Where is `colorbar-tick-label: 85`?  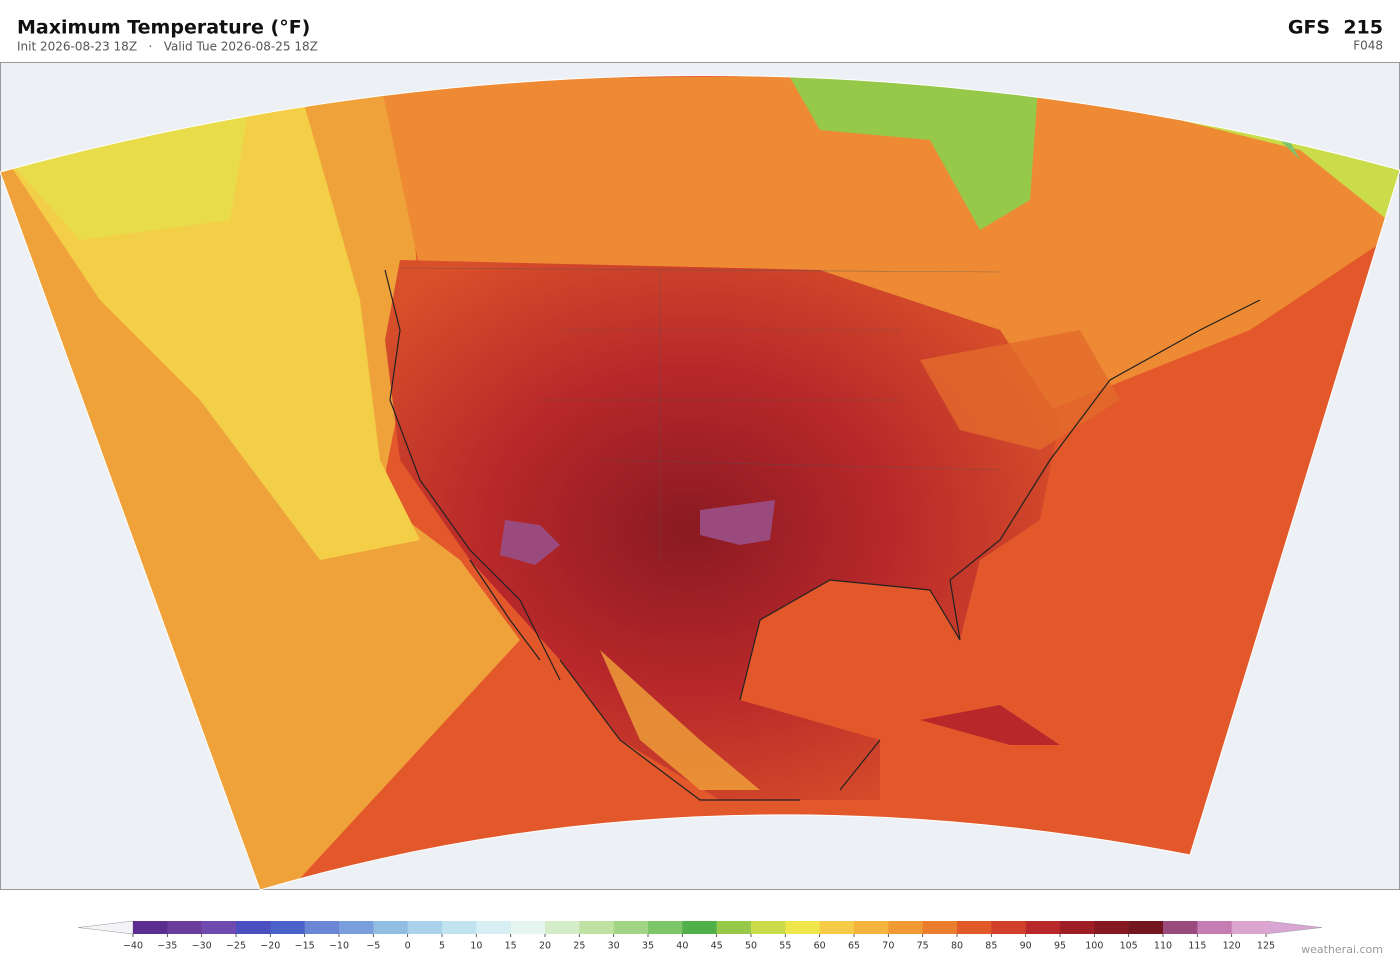
colorbar-tick-label: 85 is located at coordinates (991, 946).